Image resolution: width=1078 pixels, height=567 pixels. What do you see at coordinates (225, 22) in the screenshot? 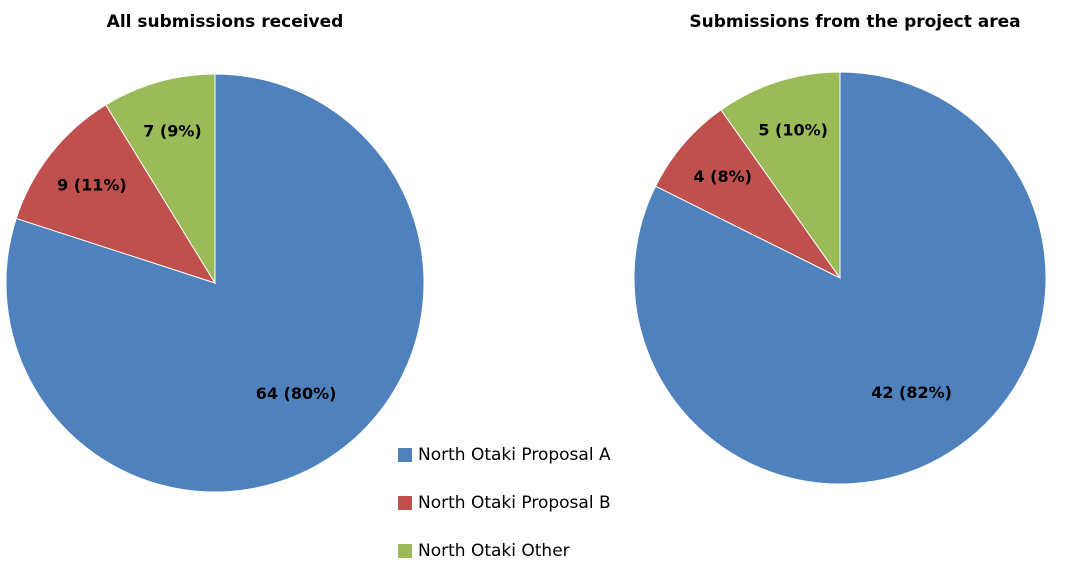
I see `chart-title: All submissions received` at bounding box center [225, 22].